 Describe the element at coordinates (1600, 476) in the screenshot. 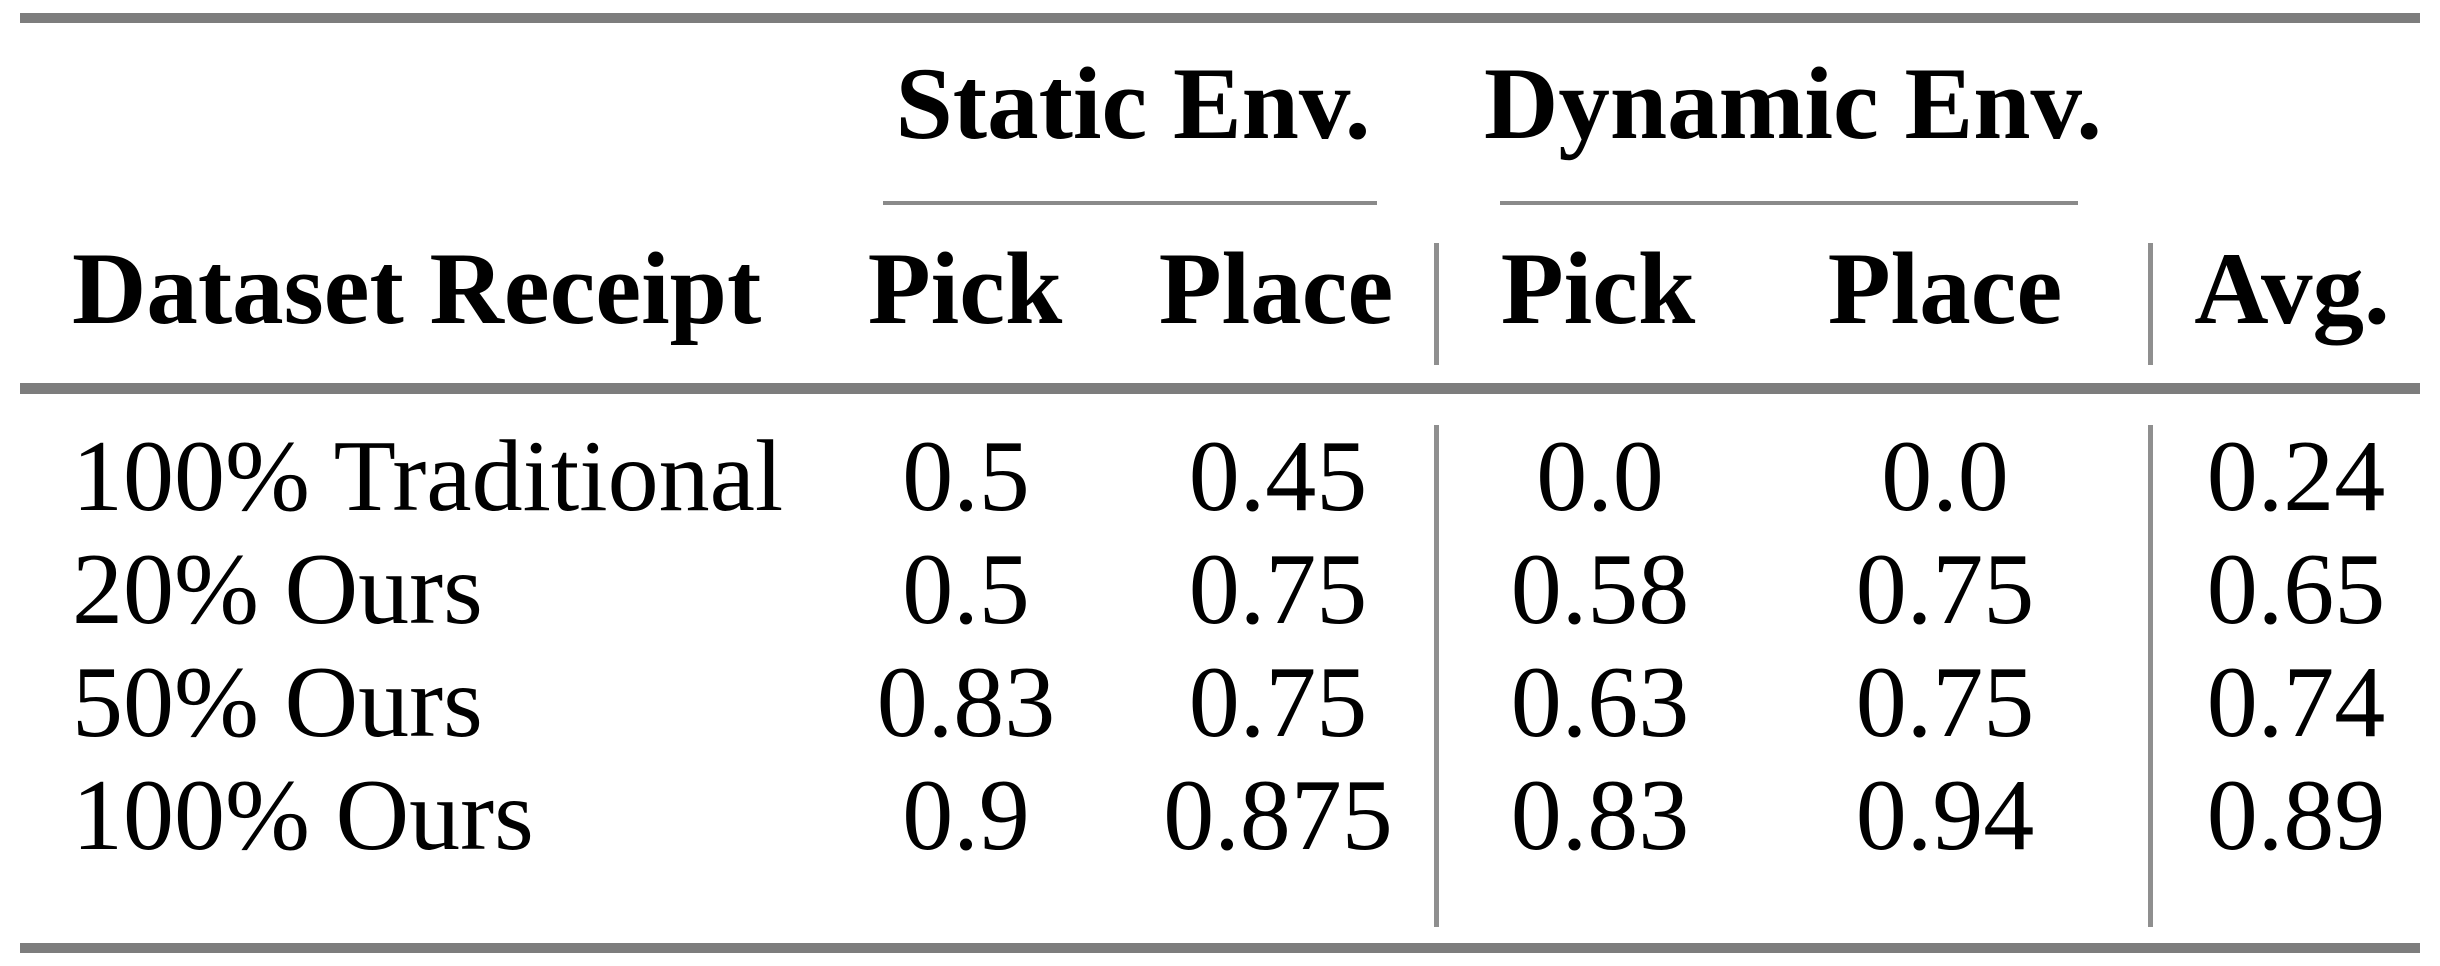

I see `cell-dynamic-pick: 0.0` at that location.